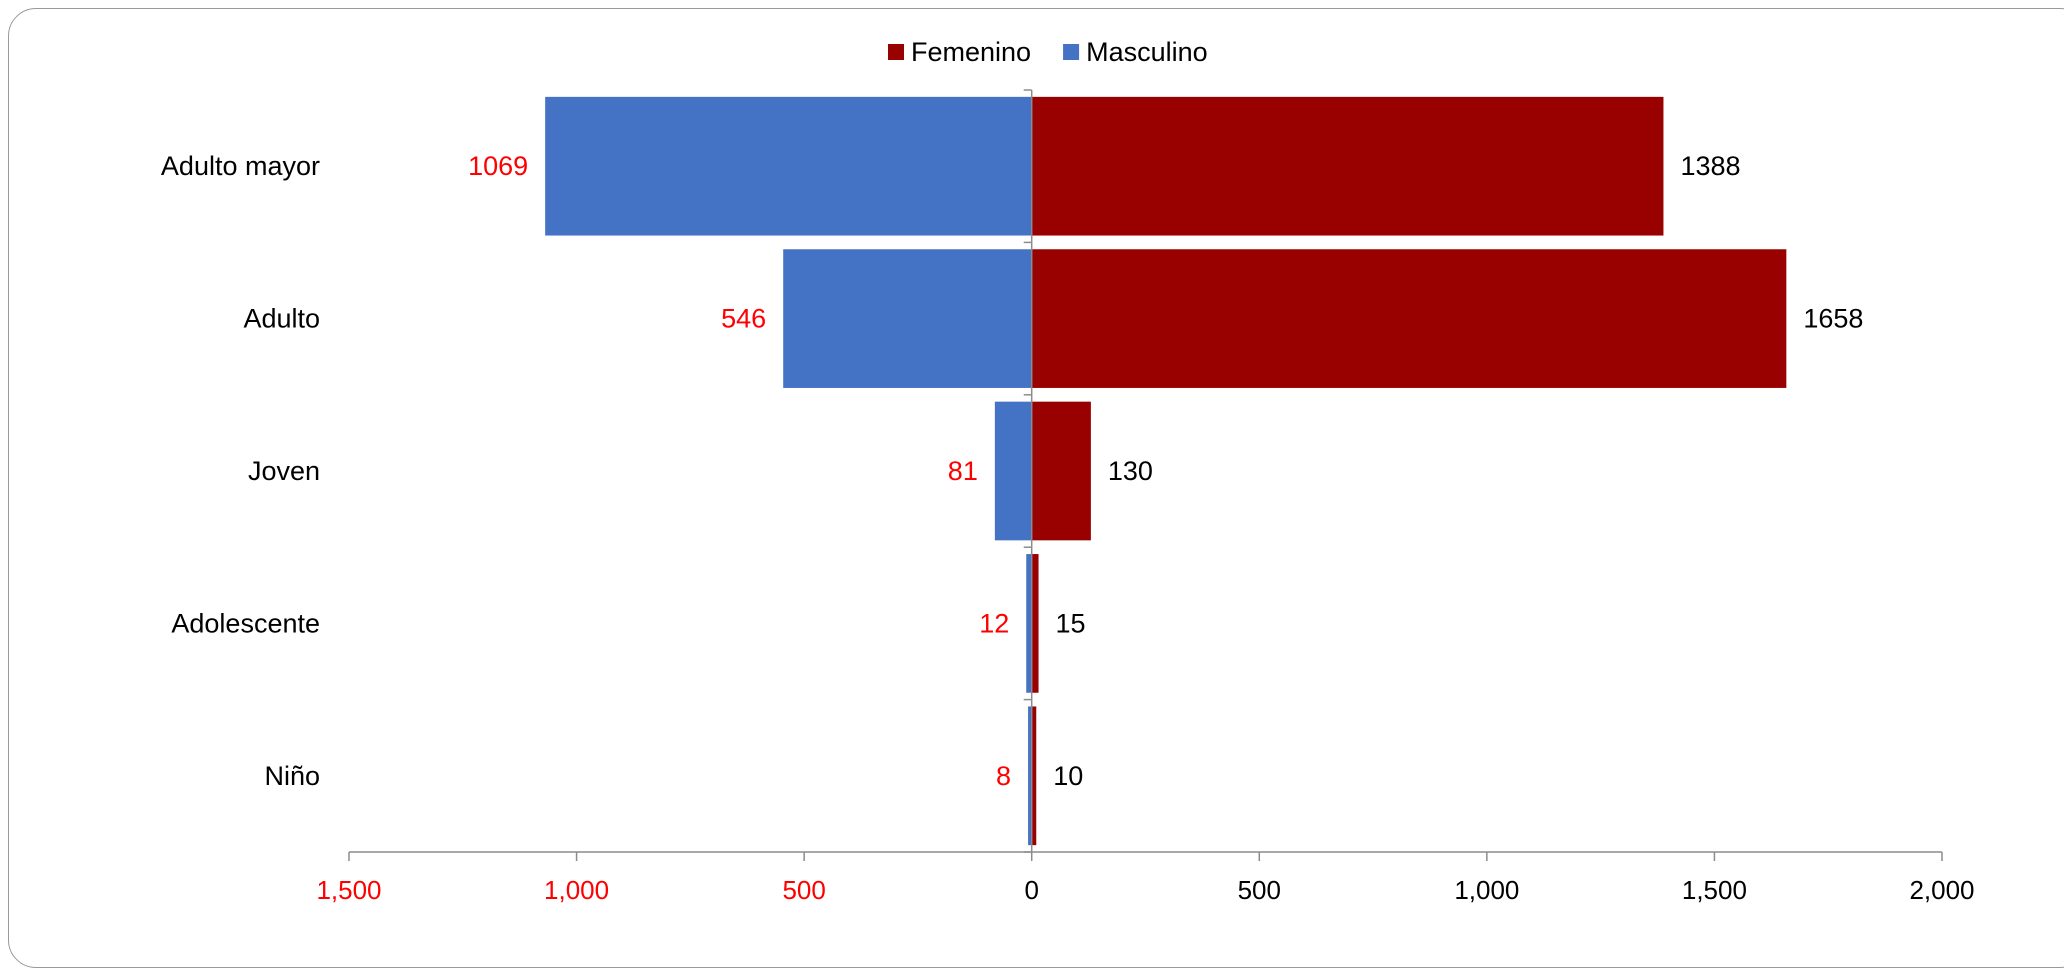  I want to click on legend: Femenino Masculino, so click(1048, 52).